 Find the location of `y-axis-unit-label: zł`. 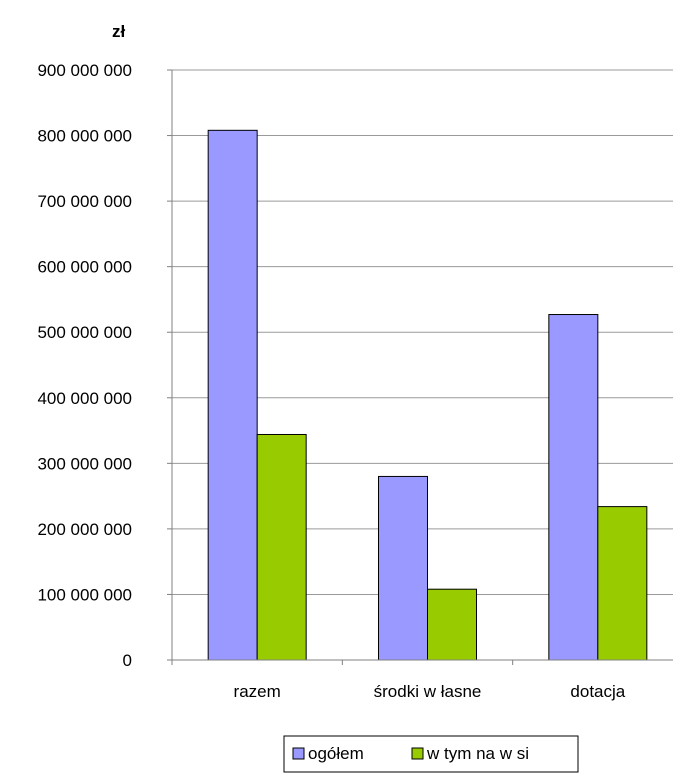

y-axis-unit-label: zł is located at coordinates (119, 31).